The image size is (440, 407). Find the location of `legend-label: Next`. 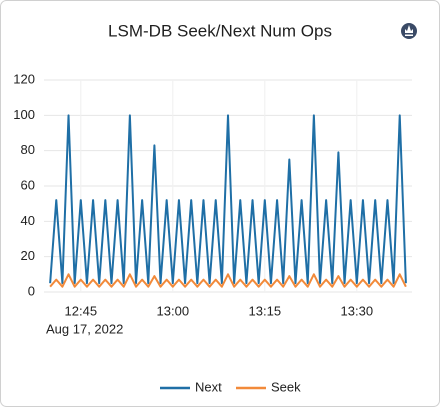

legend-label: Next is located at coordinates (208, 386).